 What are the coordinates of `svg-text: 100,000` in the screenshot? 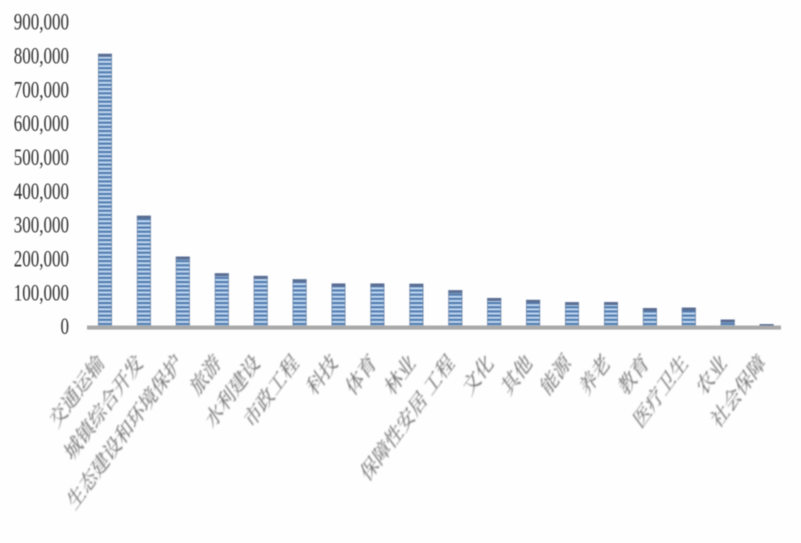 It's located at (41, 293).